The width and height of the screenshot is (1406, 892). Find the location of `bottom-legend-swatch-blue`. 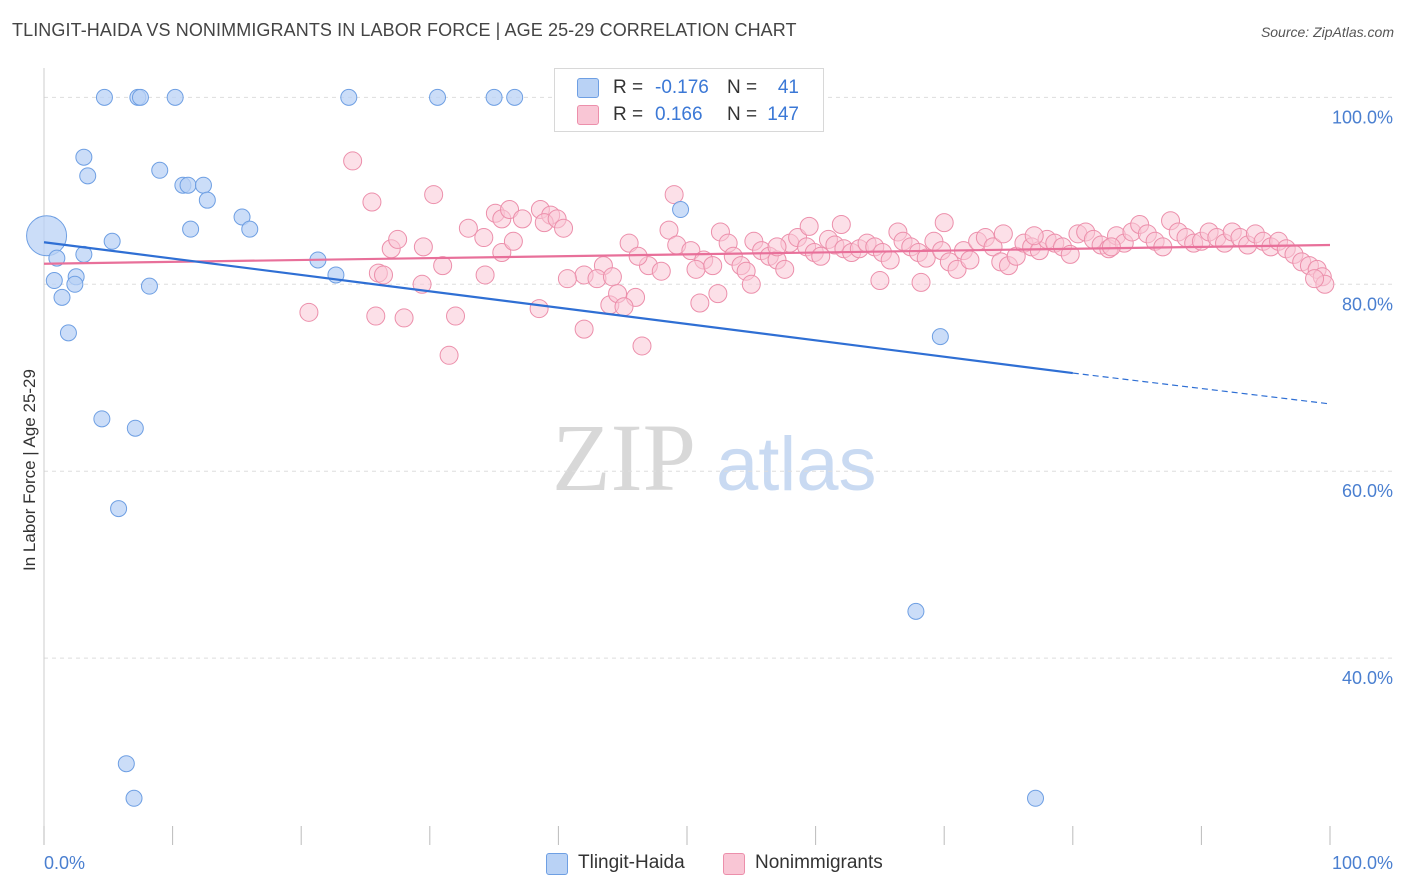

bottom-legend-swatch-blue is located at coordinates (557, 864).